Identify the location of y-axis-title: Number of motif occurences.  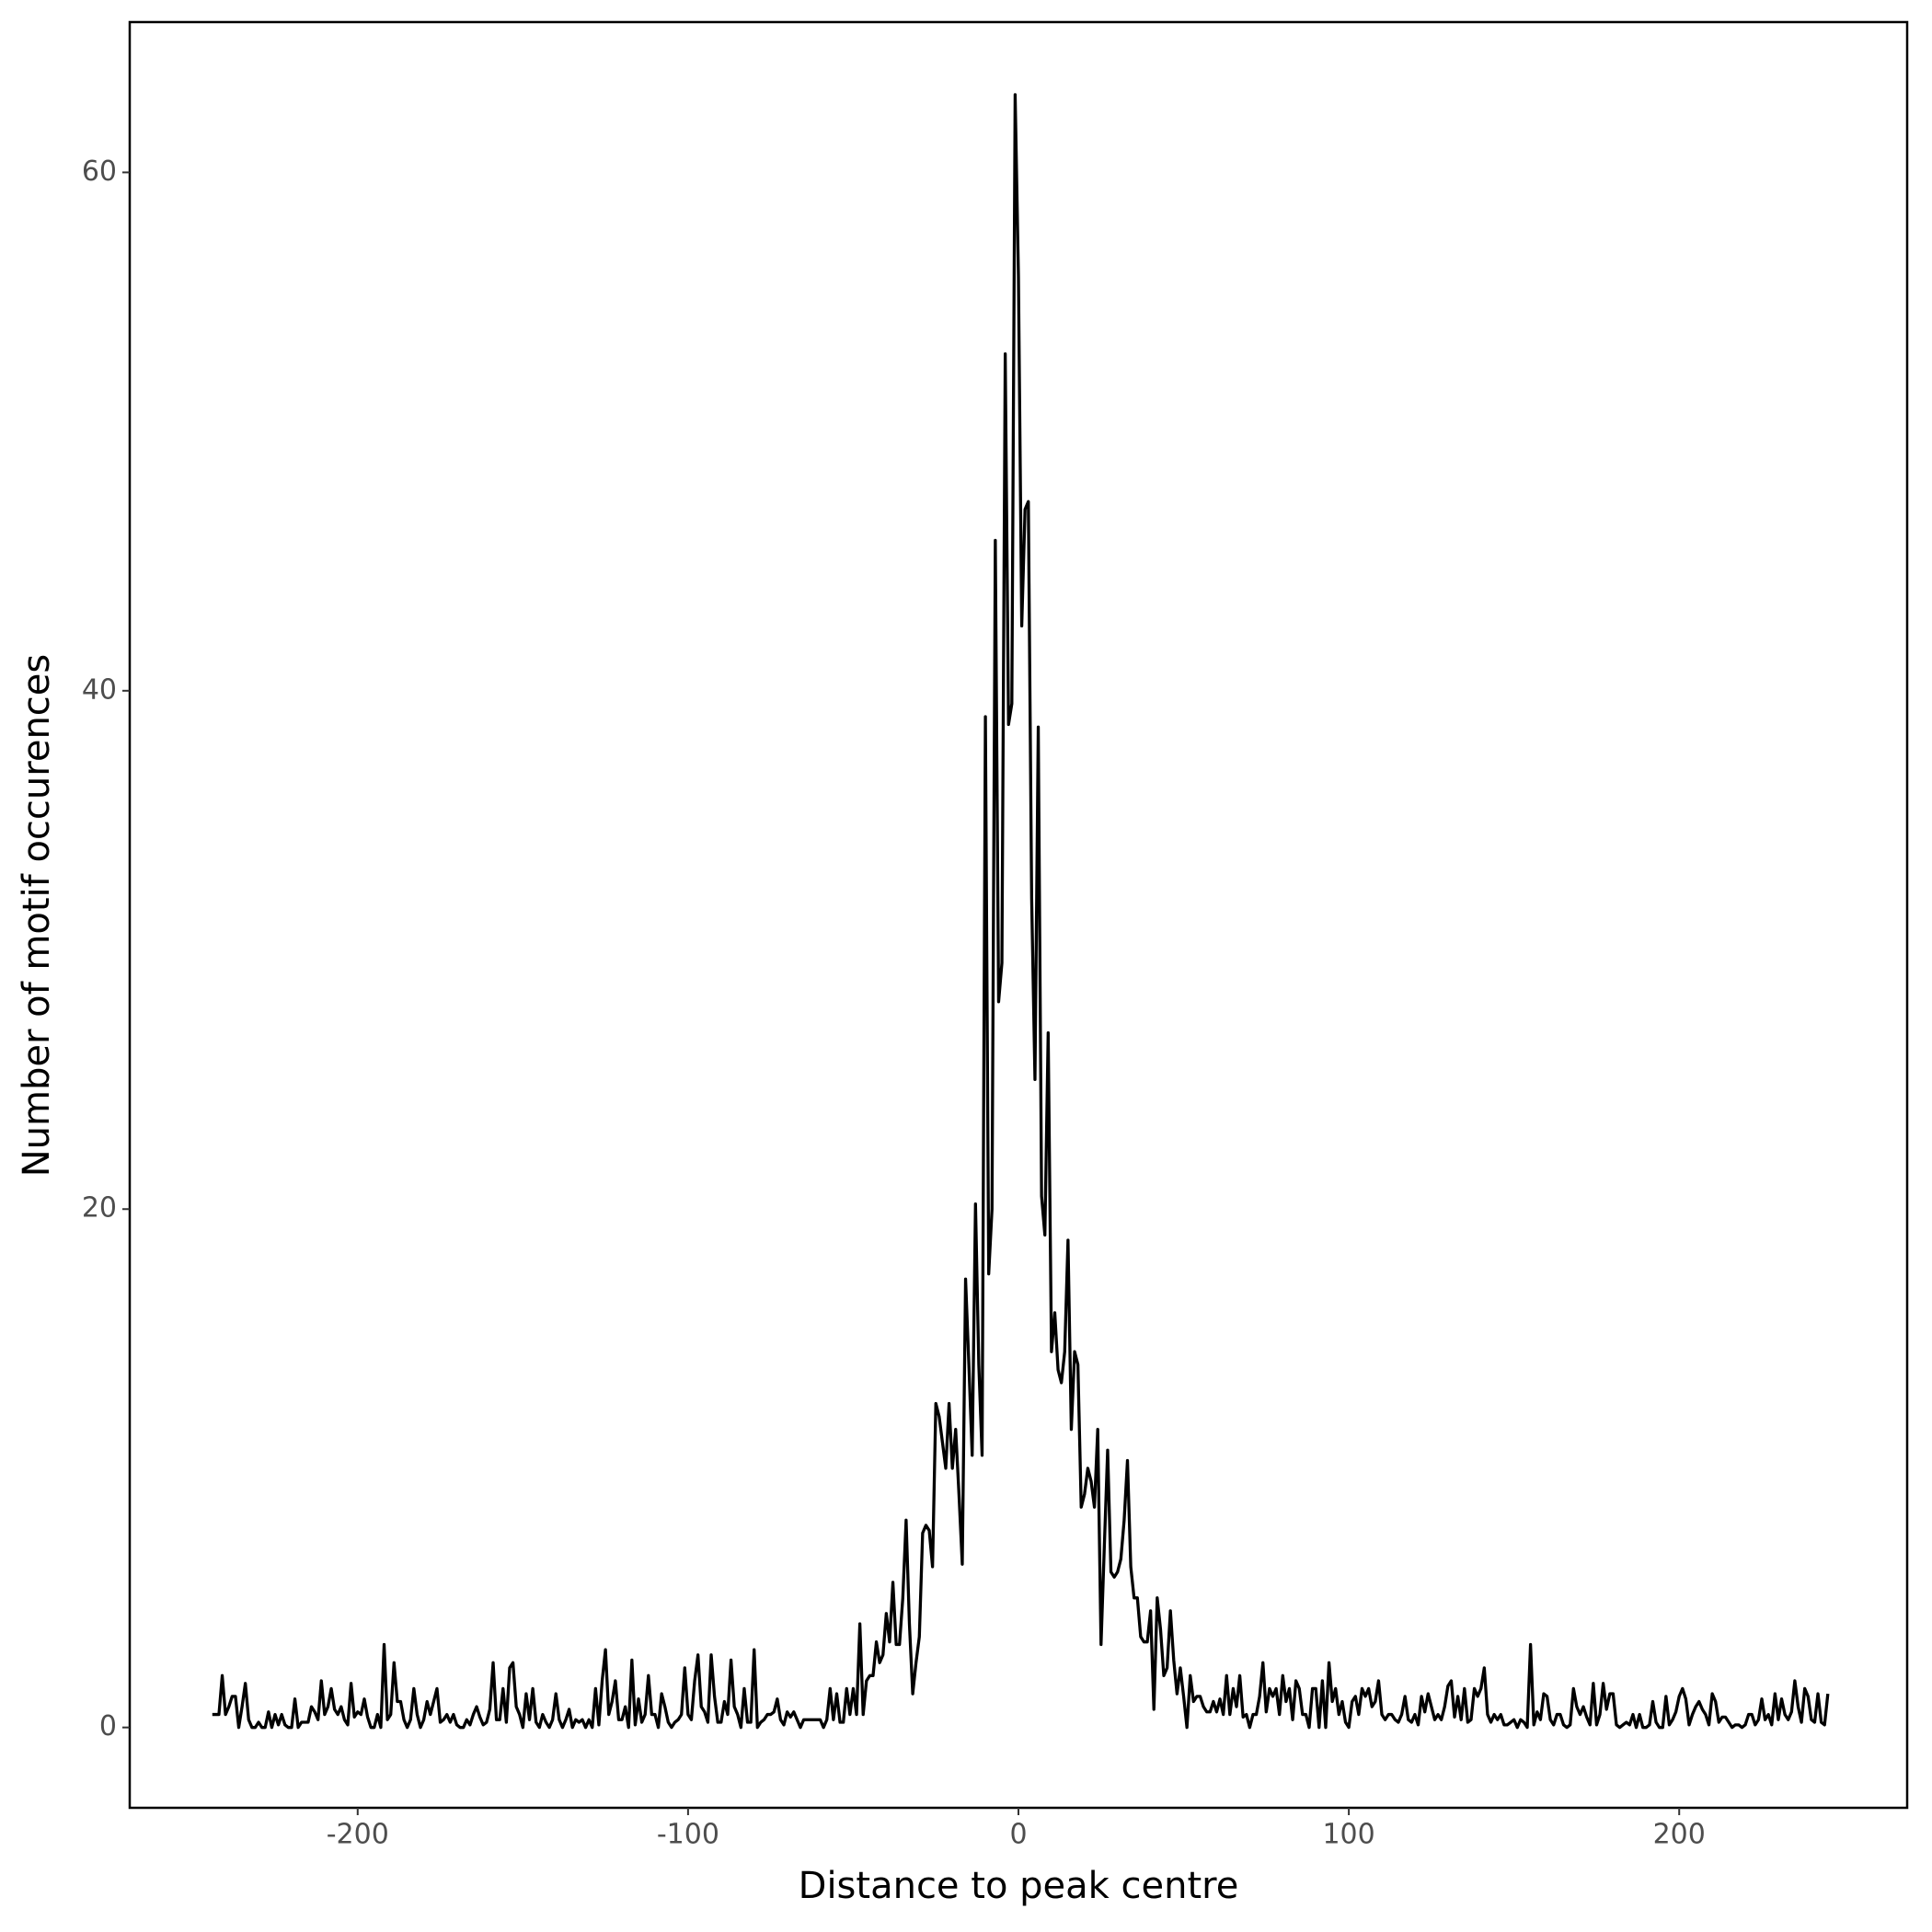
(37, 915).